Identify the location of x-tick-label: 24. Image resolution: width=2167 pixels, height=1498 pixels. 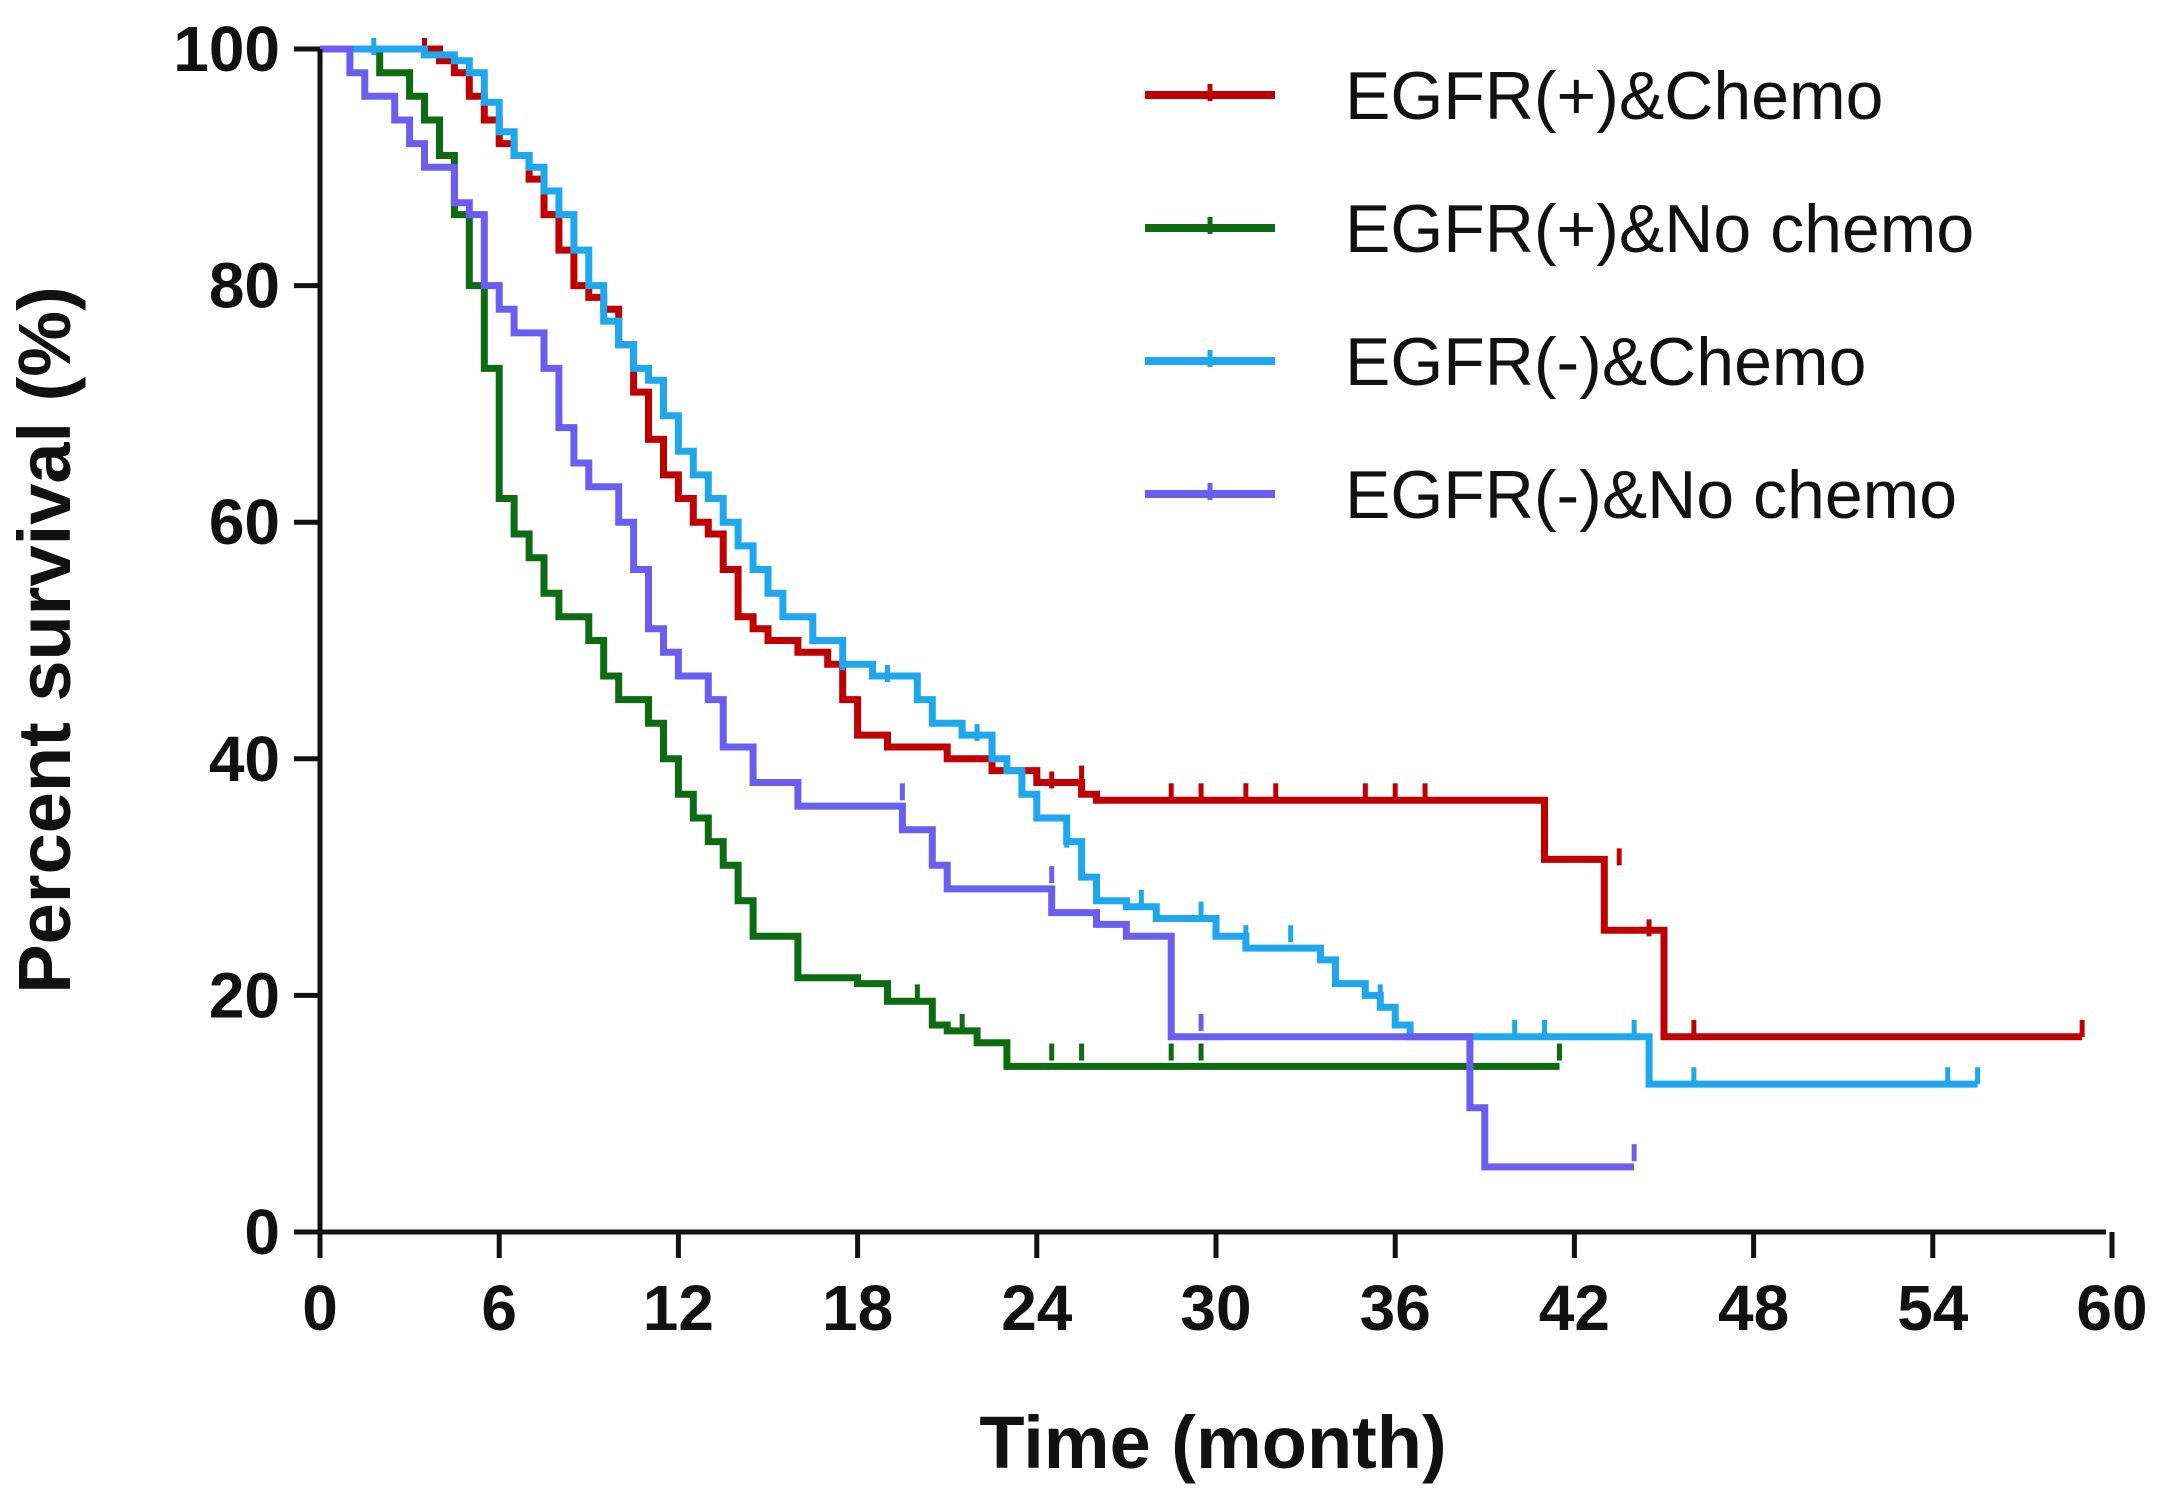
(1037, 1308).